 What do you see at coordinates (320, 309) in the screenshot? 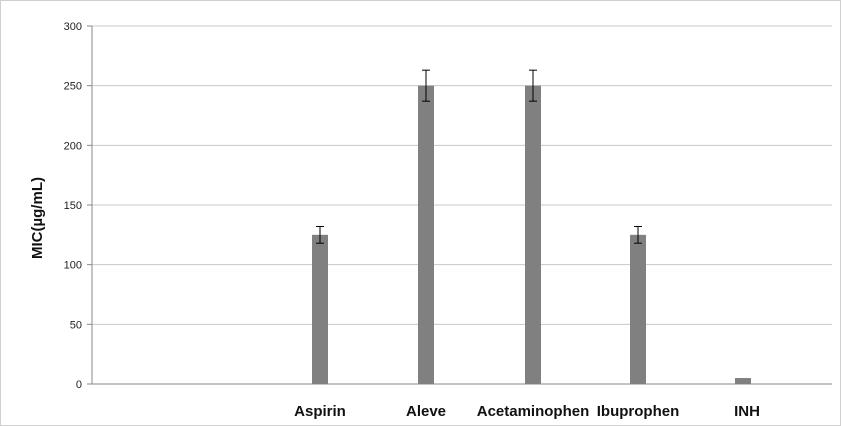
I see `bar-aspirin` at bounding box center [320, 309].